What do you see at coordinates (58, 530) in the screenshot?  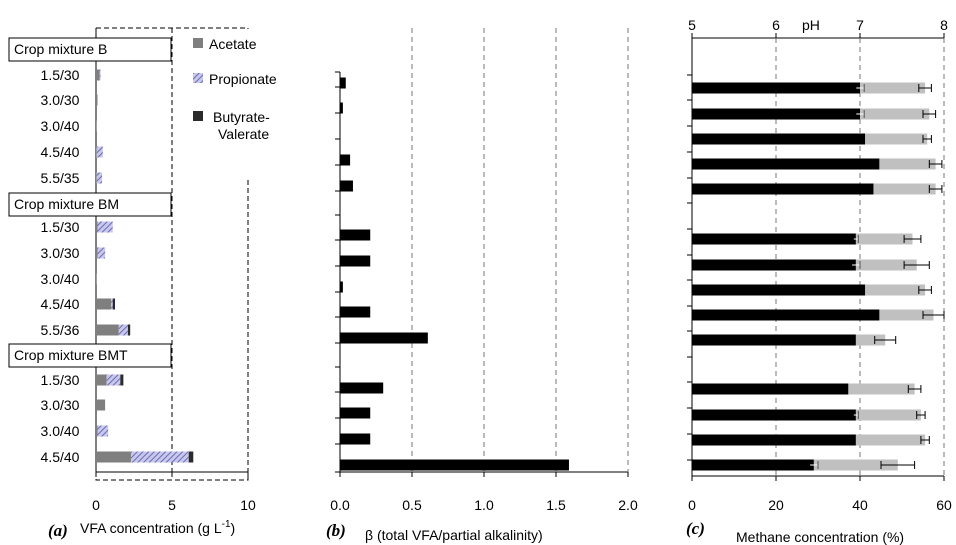 I see `chart-a-panel-label: (a)` at bounding box center [58, 530].